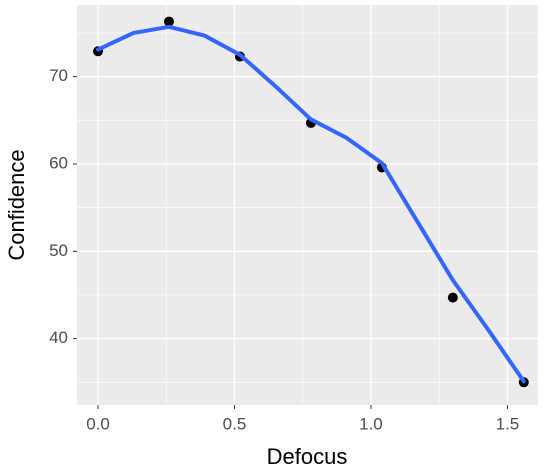 Image resolution: width=550 pixels, height=473 pixels. What do you see at coordinates (371, 423) in the screenshot?
I see `x-tick-label: 1.0` at bounding box center [371, 423].